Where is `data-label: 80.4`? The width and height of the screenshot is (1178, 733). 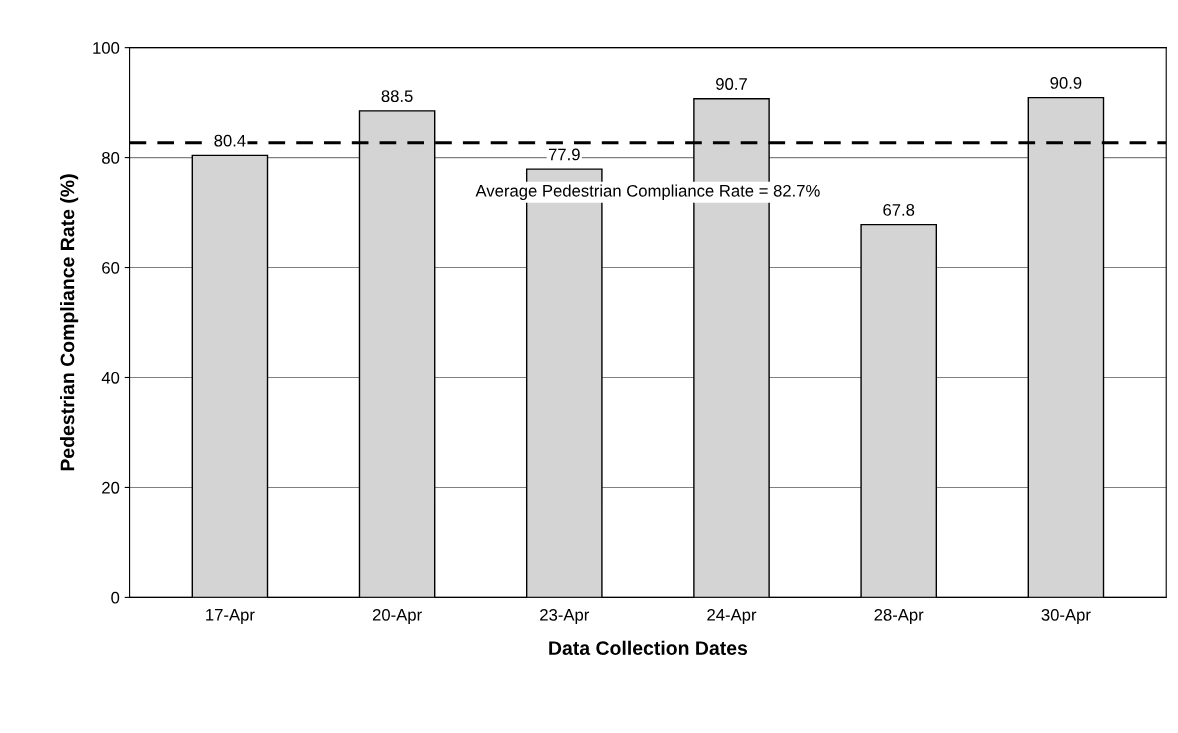 data-label: 80.4 is located at coordinates (230, 140).